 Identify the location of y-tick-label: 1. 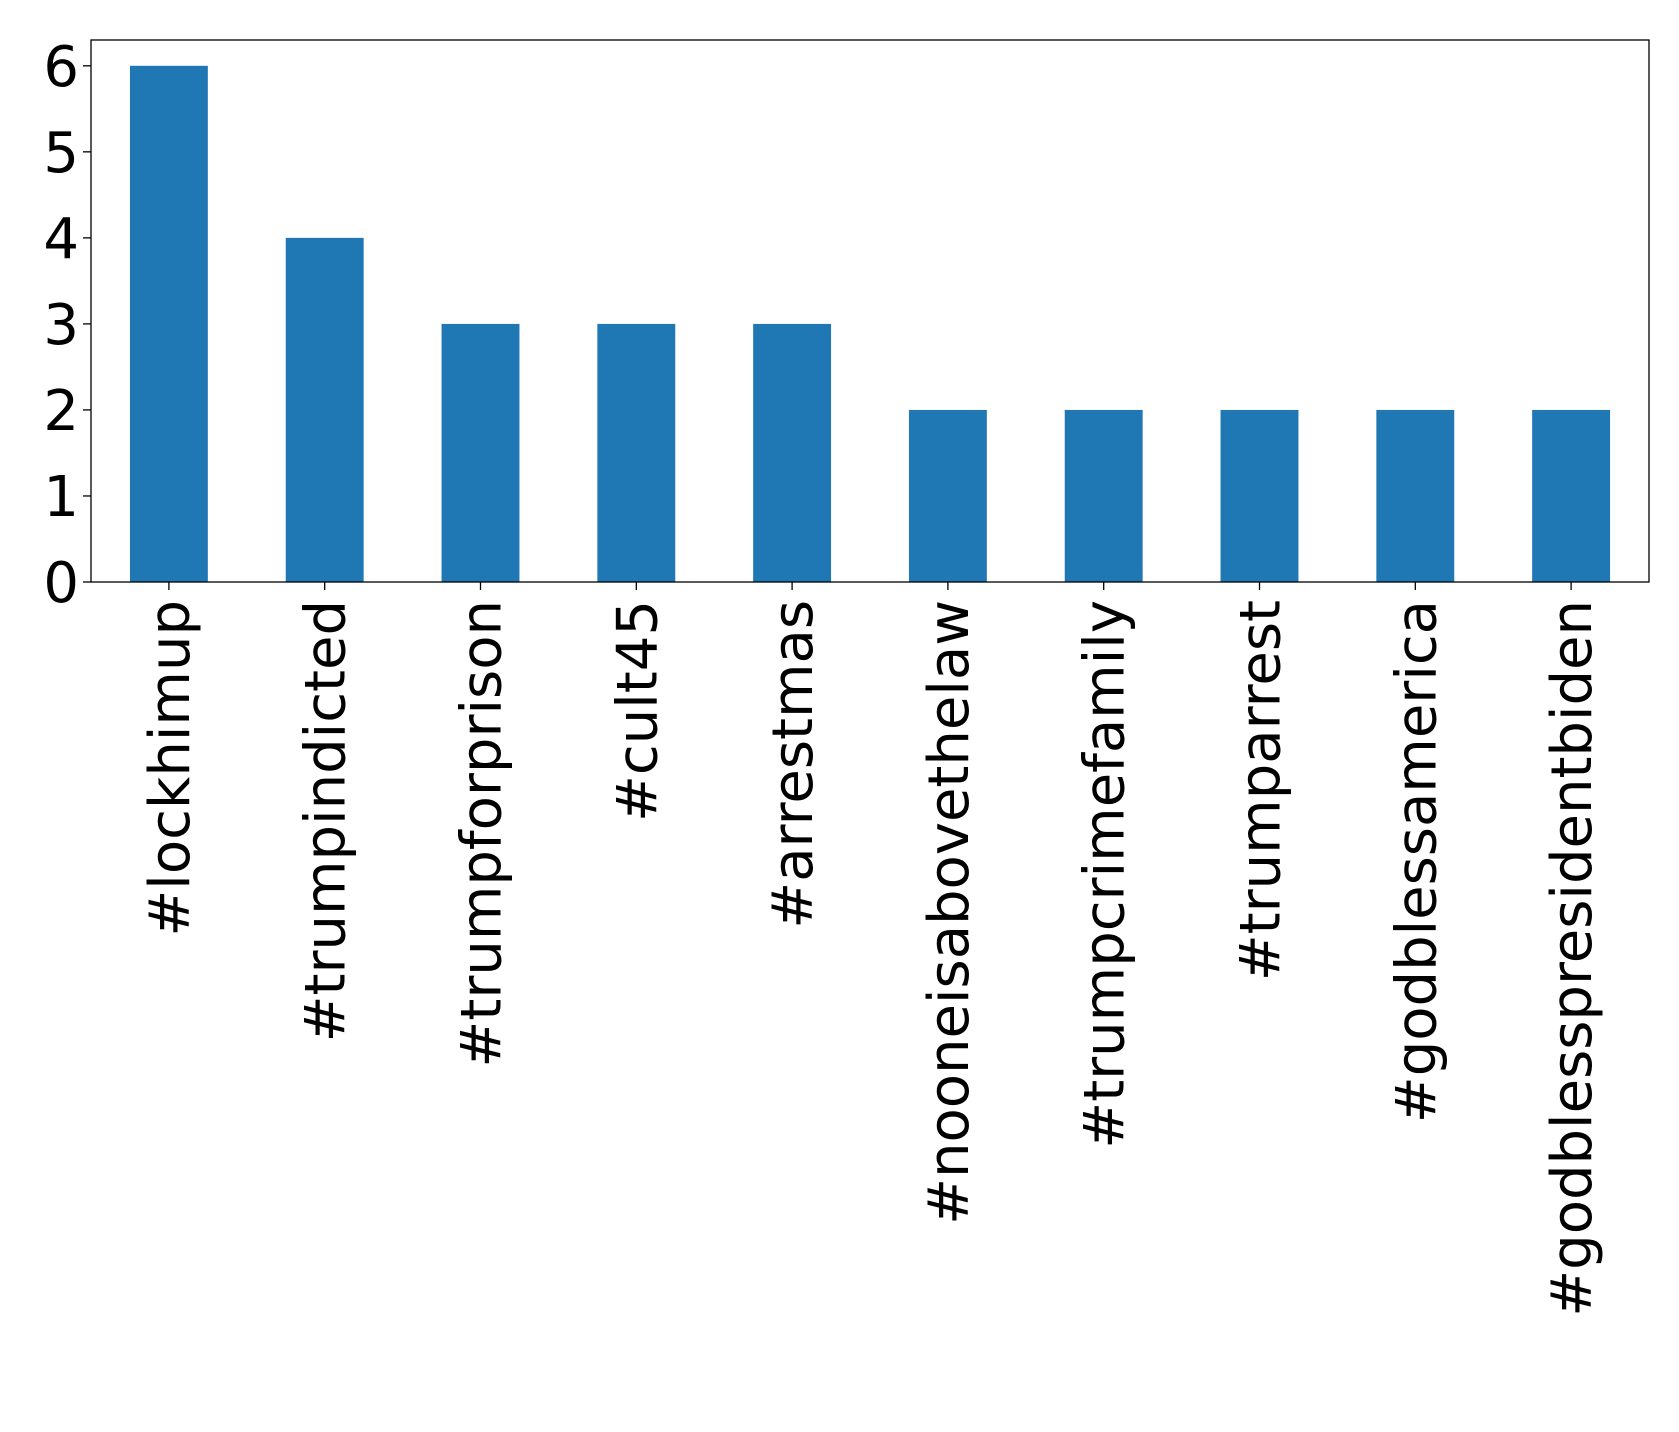
(61, 497).